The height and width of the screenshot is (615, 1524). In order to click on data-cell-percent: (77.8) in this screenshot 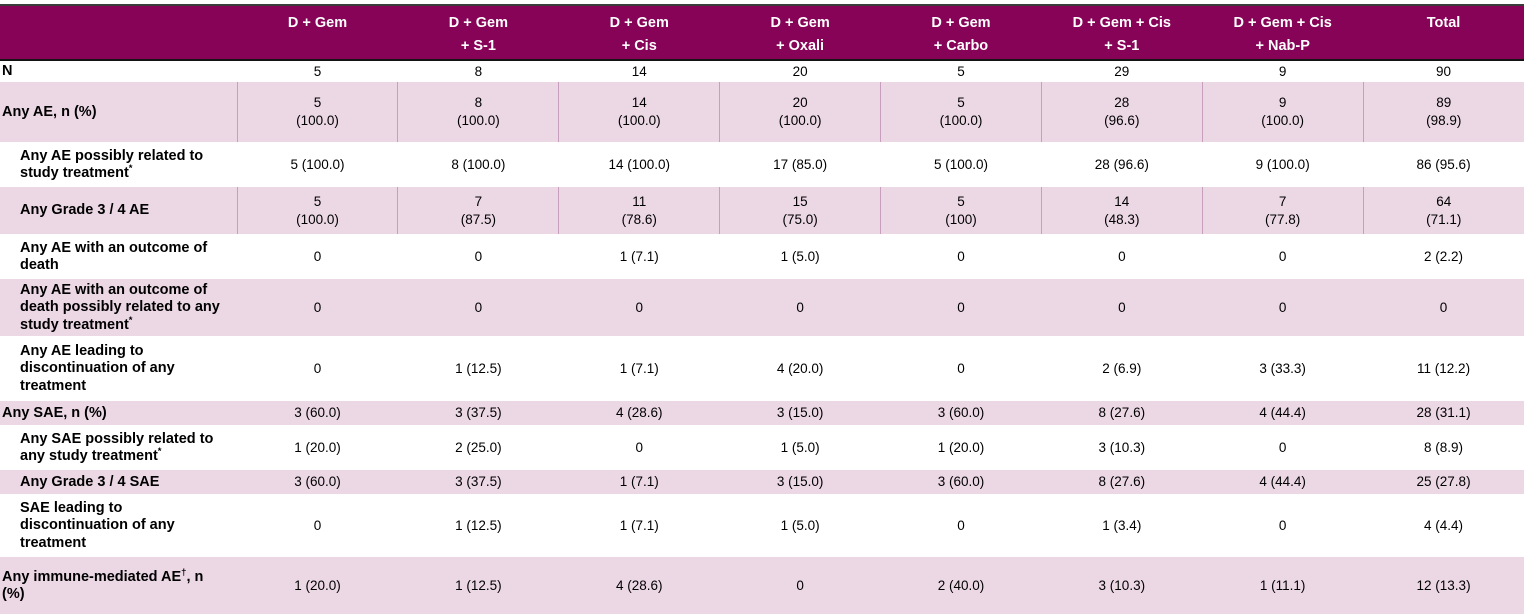, I will do `click(1283, 219)`.